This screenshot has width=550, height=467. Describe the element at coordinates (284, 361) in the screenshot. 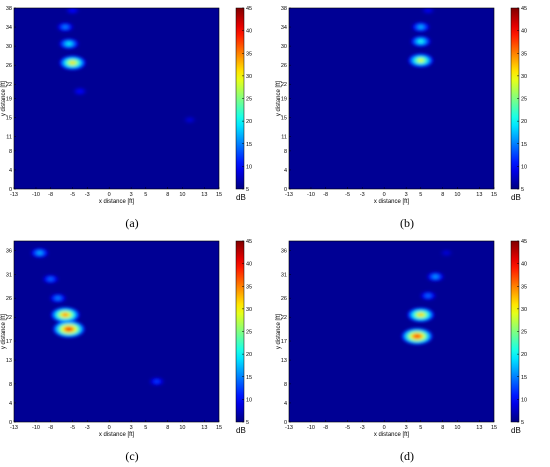

I see `y-tick-label: 13` at that location.